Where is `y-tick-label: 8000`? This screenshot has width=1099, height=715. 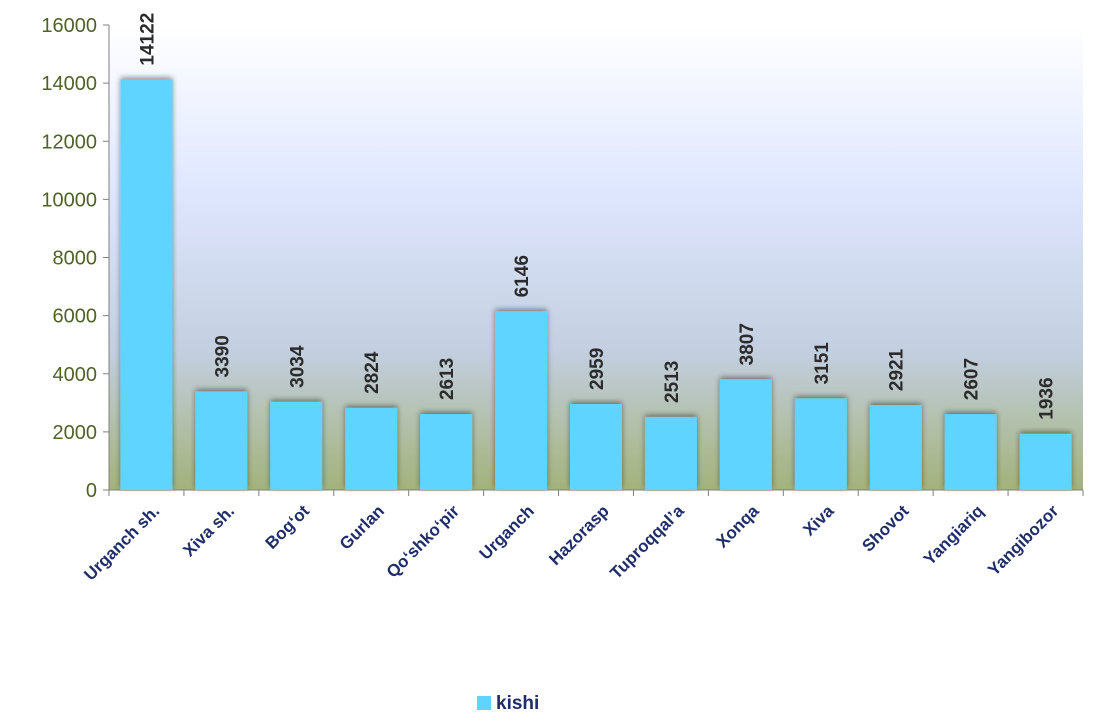
y-tick-label: 8000 is located at coordinates (75, 259).